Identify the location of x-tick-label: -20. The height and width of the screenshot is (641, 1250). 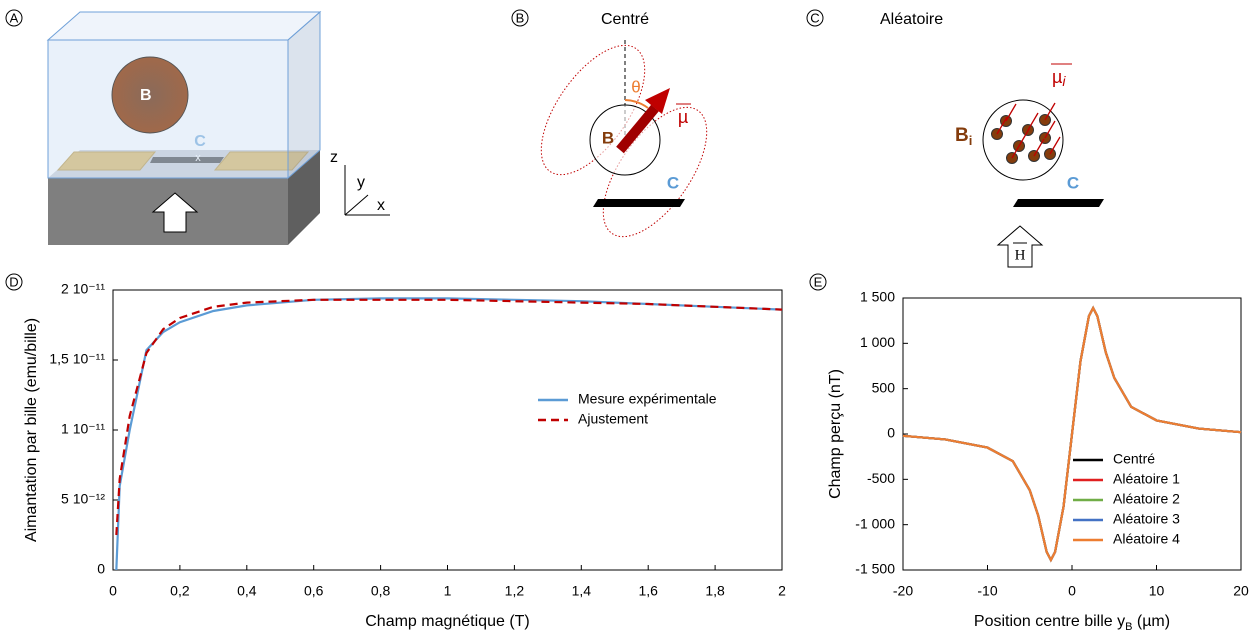
(903, 591).